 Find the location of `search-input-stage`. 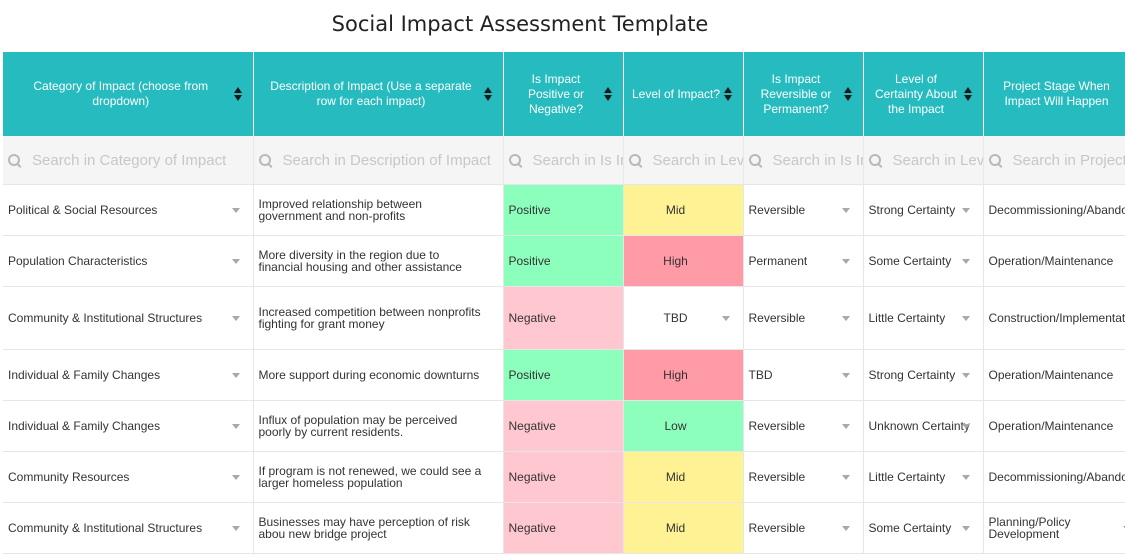

search-input-stage is located at coordinates (1068, 160).